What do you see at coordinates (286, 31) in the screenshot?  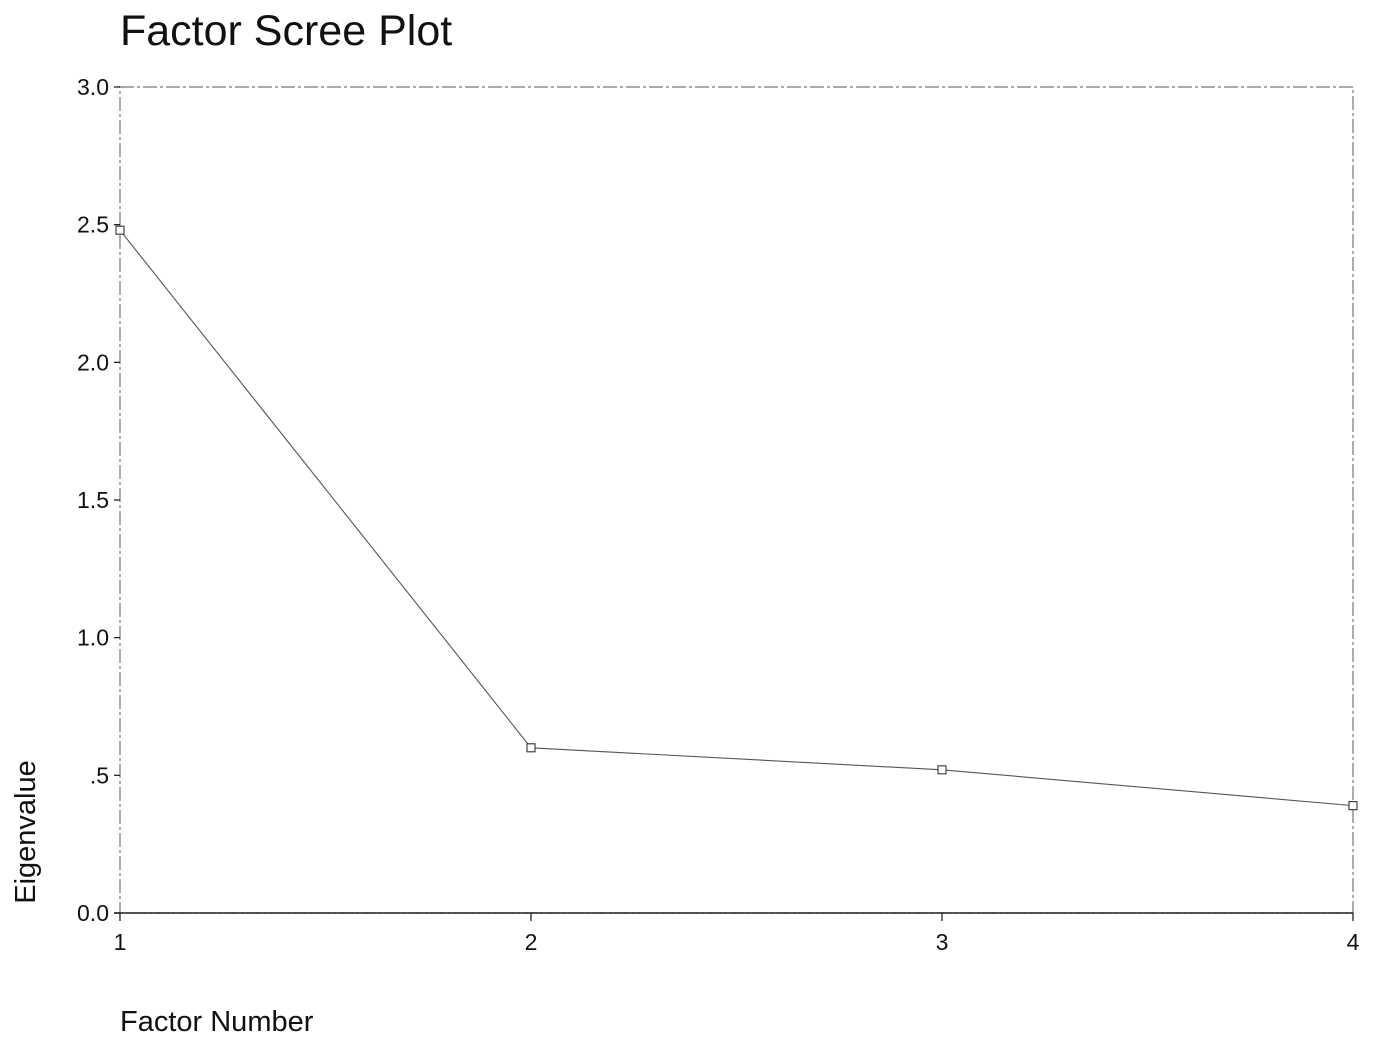 I see `chart-title: Factor Scree Plot` at bounding box center [286, 31].